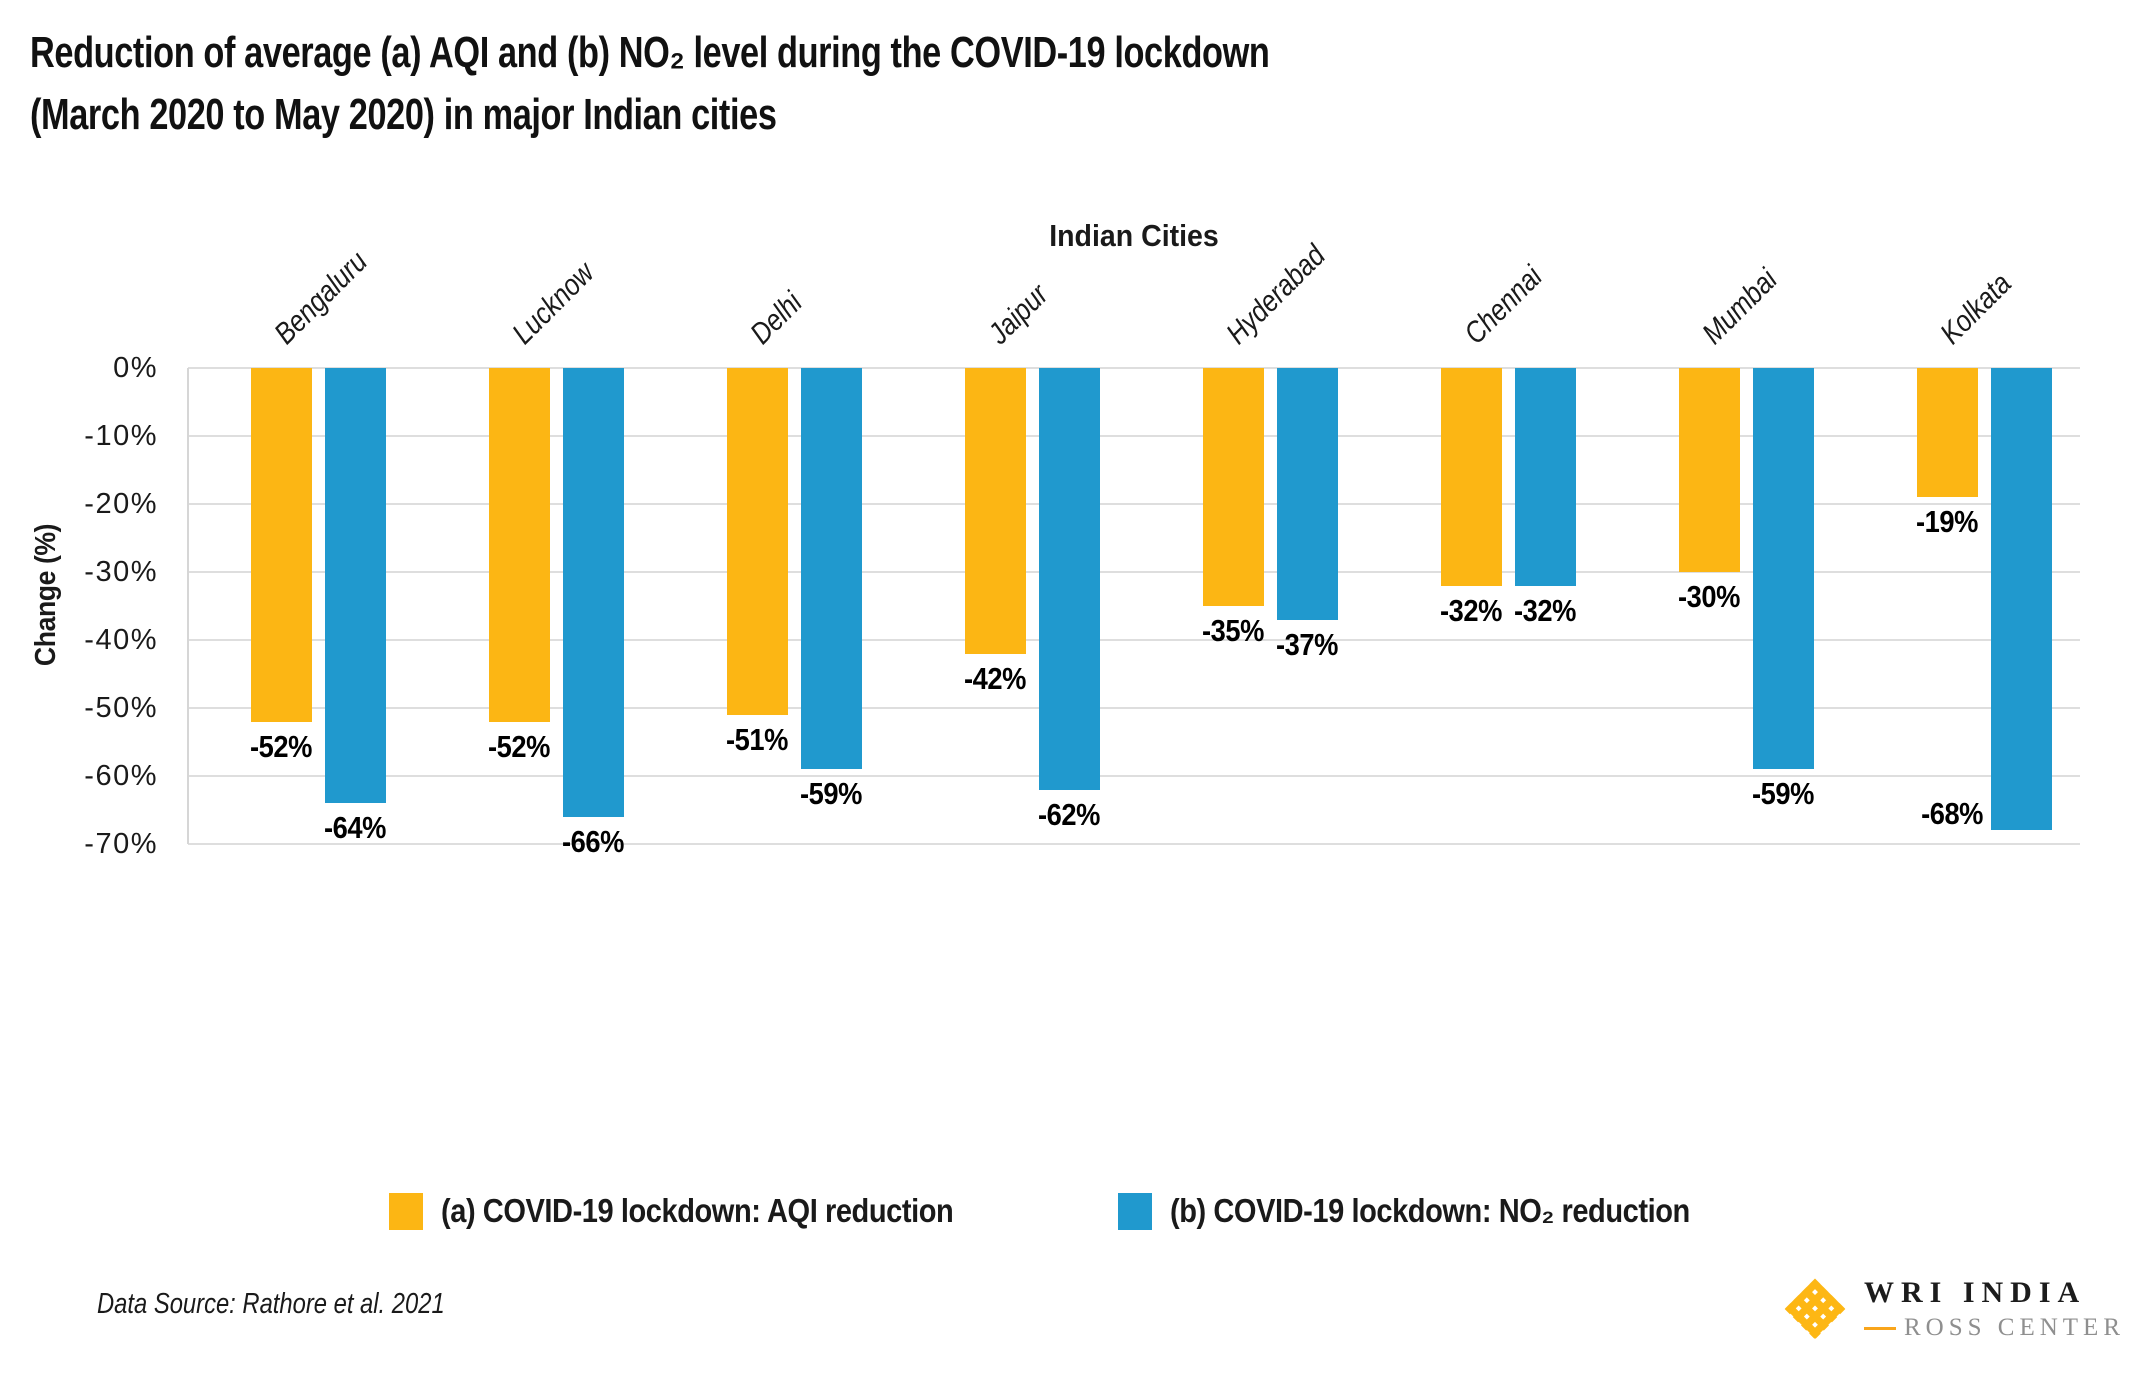  I want to click on value-label-no2-kolkata: -68%, so click(1951, 814).